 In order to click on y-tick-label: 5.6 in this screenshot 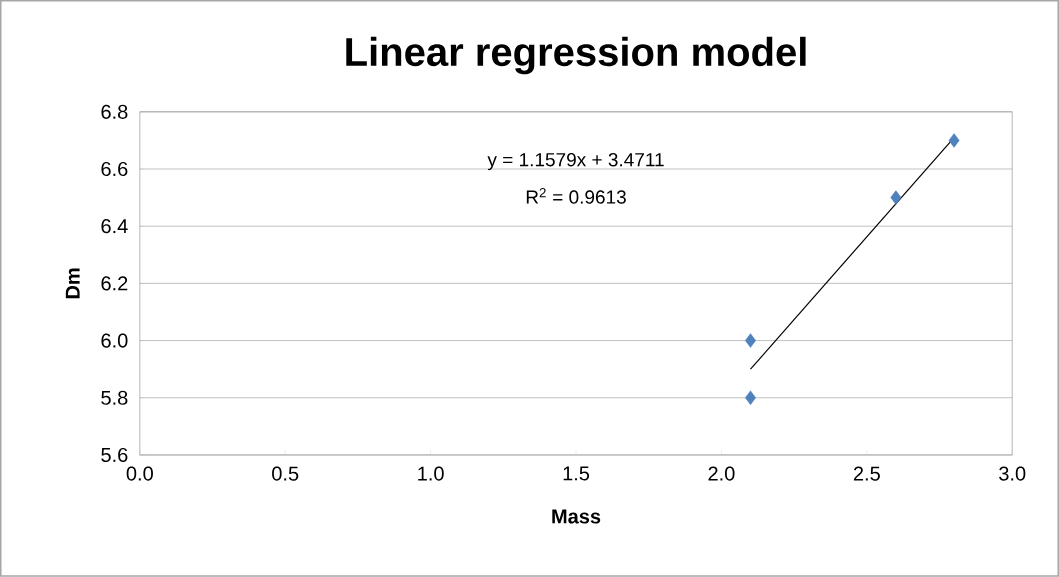, I will do `click(114, 455)`.